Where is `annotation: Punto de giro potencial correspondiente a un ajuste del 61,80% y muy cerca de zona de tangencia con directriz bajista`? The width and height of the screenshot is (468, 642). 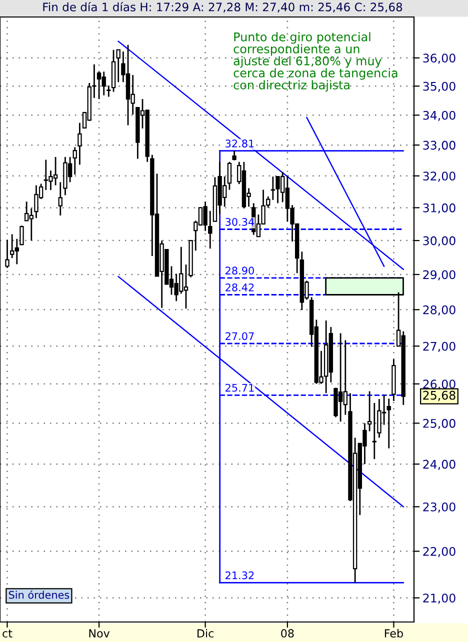 annotation: Punto de giro potencial correspondiente a un ajuste del 61,80% y muy cerca de zona de tangencia con directriz bajista is located at coordinates (316, 62).